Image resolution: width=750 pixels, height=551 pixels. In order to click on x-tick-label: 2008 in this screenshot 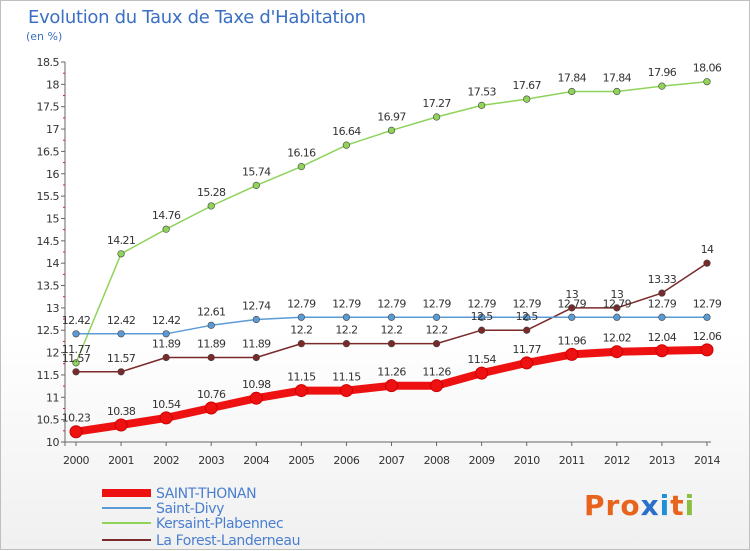, I will do `click(437, 460)`.